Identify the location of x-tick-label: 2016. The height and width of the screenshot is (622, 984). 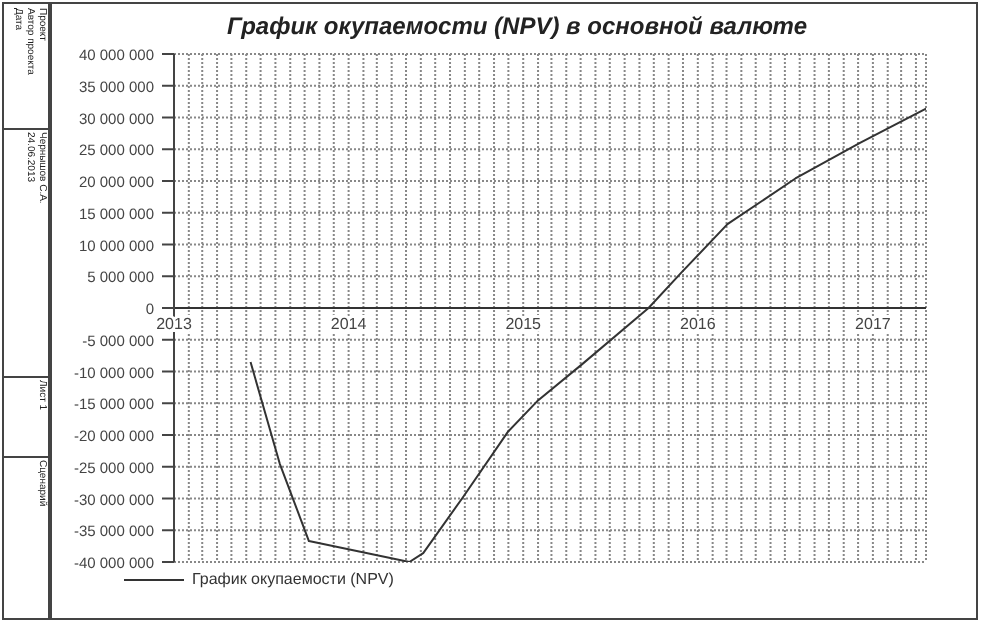
(698, 324).